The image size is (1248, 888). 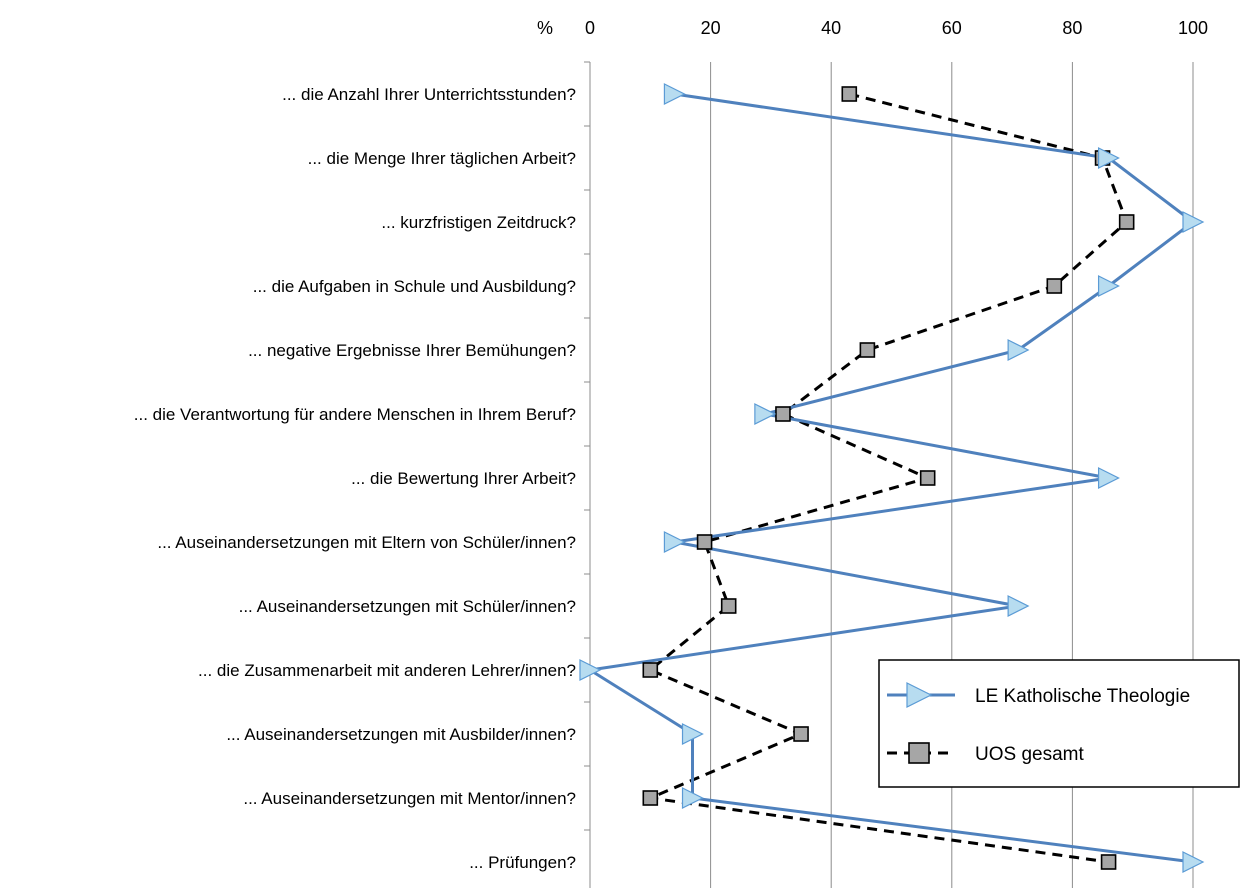 I want to click on x-tick-label: 0, so click(x=590, y=28).